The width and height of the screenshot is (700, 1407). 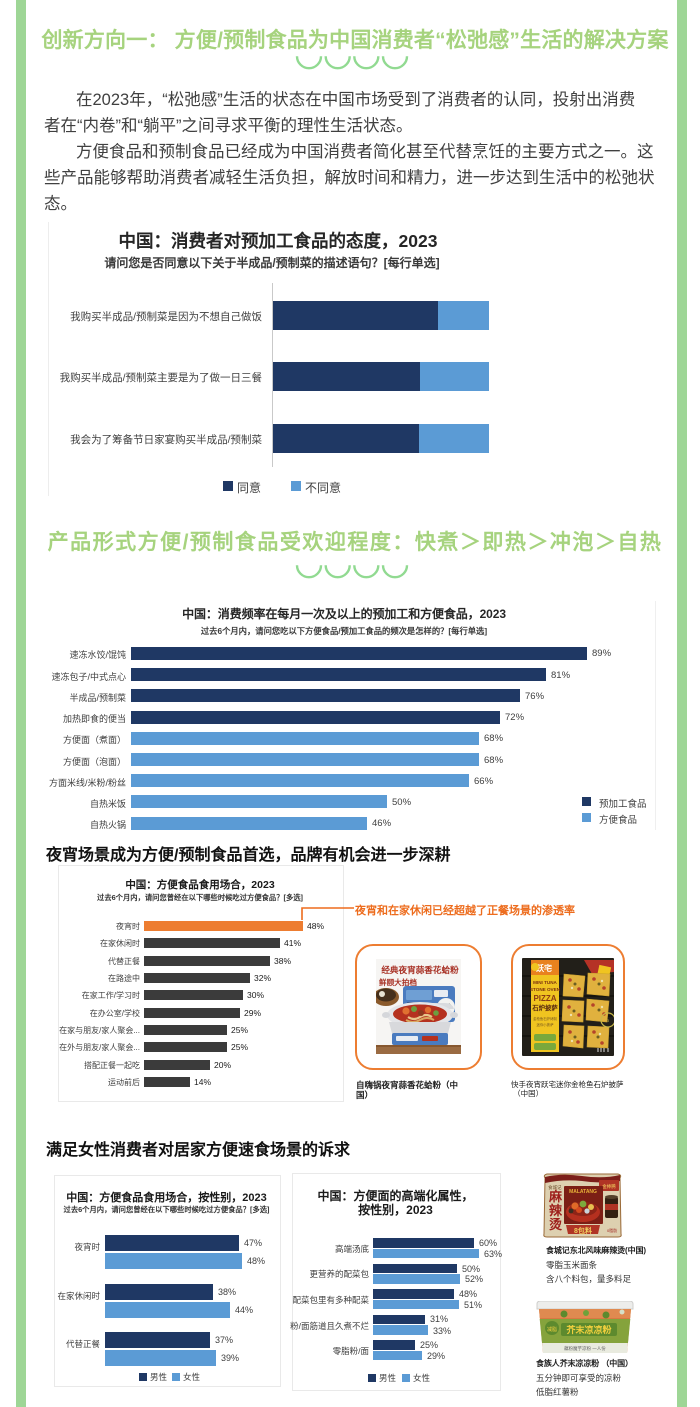 What do you see at coordinates (552, 1329) in the screenshot?
I see `svg-text: 减脂` at bounding box center [552, 1329].